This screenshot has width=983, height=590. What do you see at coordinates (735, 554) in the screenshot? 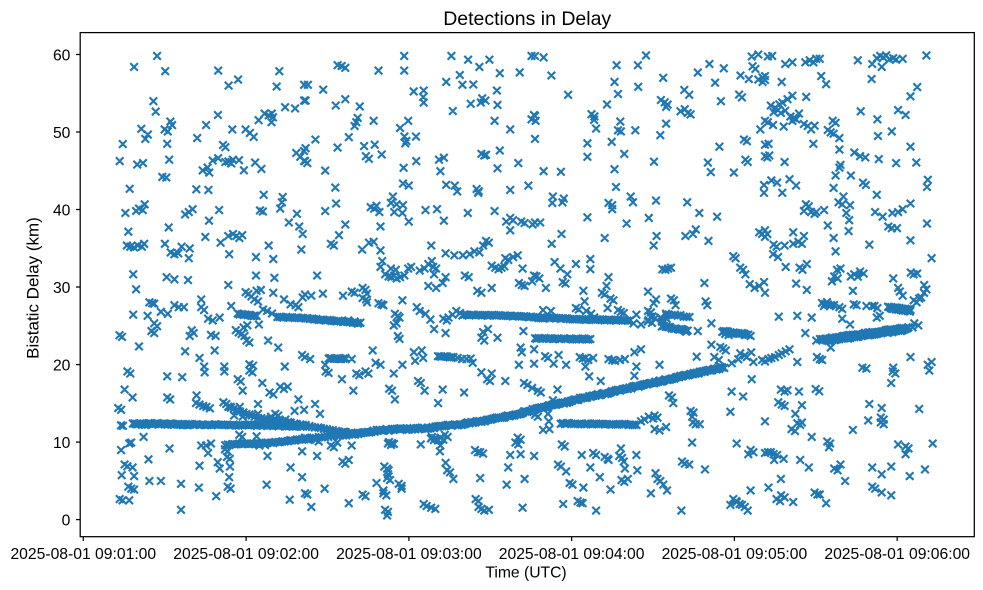
I see `svg-text: 2025-08-01 09:05:00` at bounding box center [735, 554].